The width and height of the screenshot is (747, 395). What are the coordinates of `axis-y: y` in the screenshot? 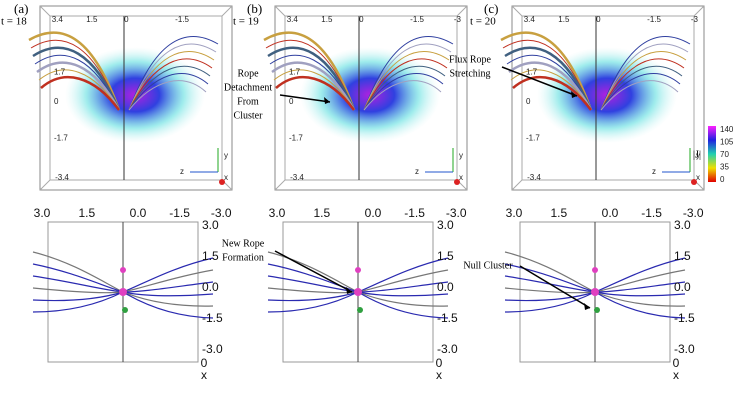 It's located at (226, 155).